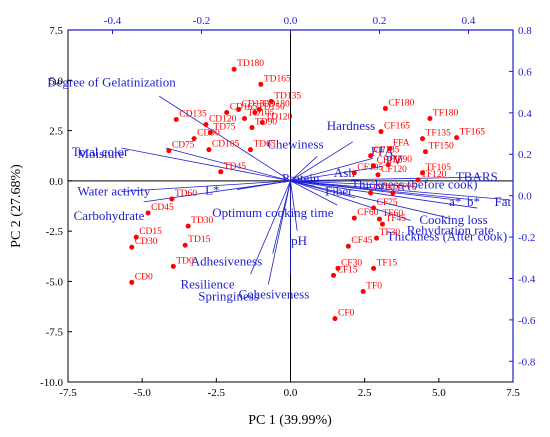 The height and width of the screenshot is (437, 550). I want to click on score-label: TF120, so click(434, 175).